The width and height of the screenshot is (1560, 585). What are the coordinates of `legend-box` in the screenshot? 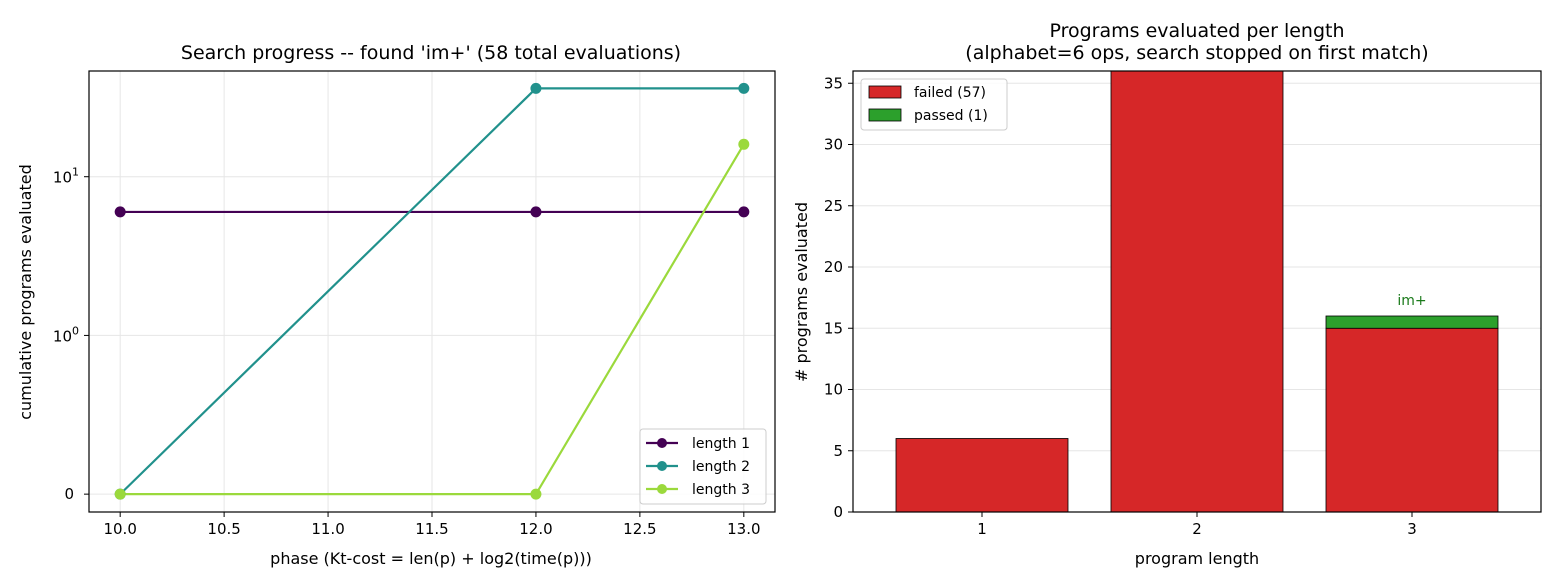 It's located at (703, 466).